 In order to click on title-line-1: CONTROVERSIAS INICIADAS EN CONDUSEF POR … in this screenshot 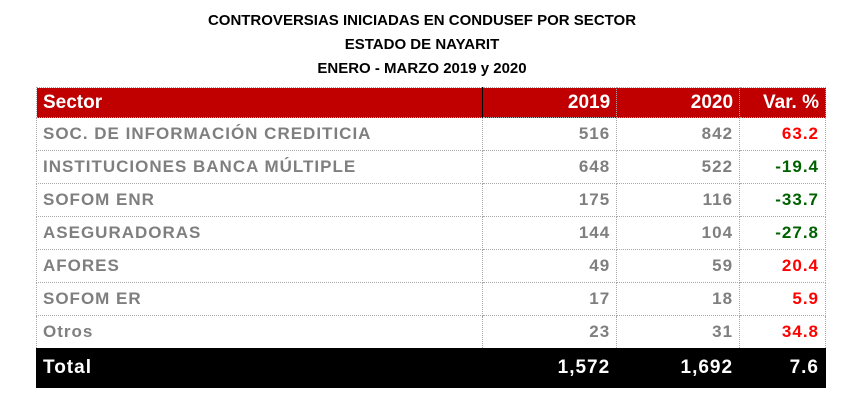, I will do `click(422, 20)`.